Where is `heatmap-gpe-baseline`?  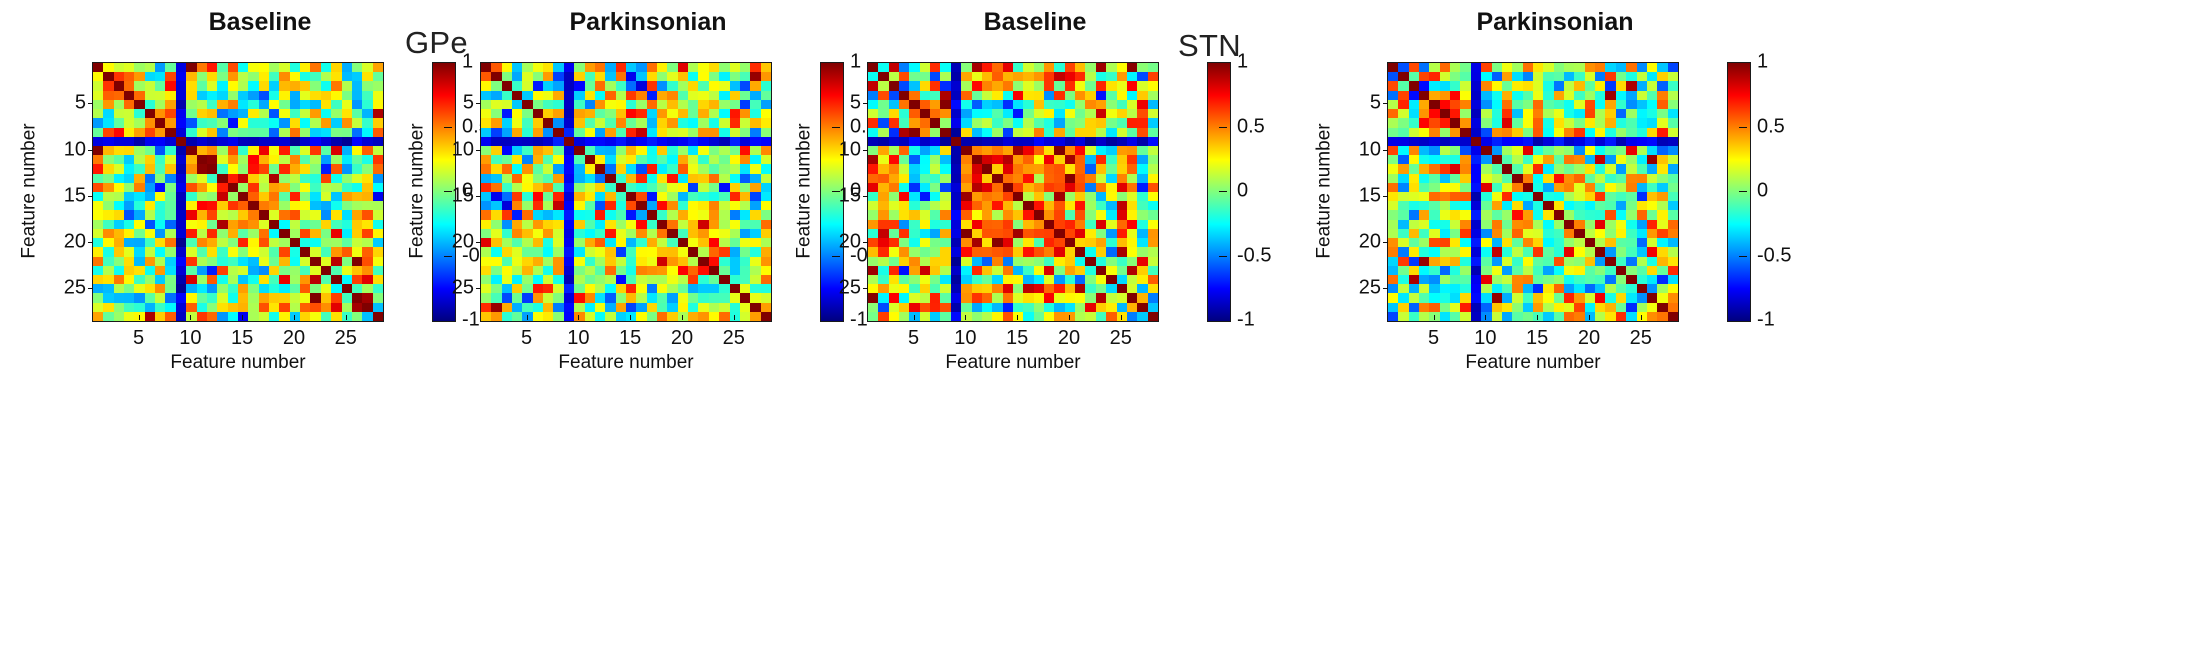 heatmap-gpe-baseline is located at coordinates (238, 192).